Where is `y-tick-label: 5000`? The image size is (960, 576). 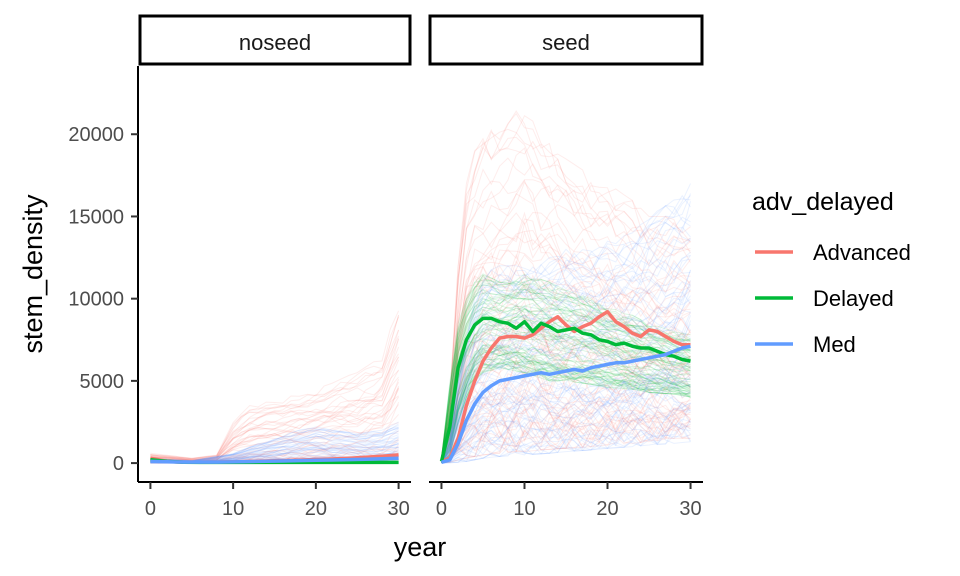 y-tick-label: 5000 is located at coordinates (102, 382).